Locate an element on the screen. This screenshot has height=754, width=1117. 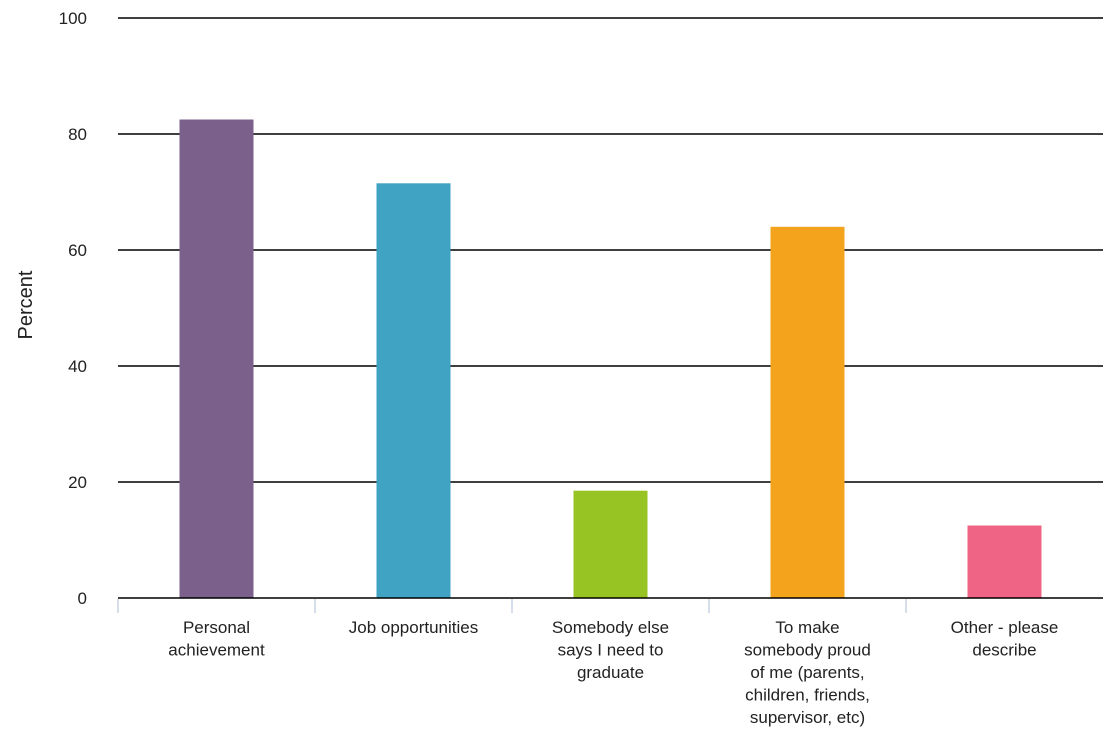
x-axis is located at coordinates (610, 605).